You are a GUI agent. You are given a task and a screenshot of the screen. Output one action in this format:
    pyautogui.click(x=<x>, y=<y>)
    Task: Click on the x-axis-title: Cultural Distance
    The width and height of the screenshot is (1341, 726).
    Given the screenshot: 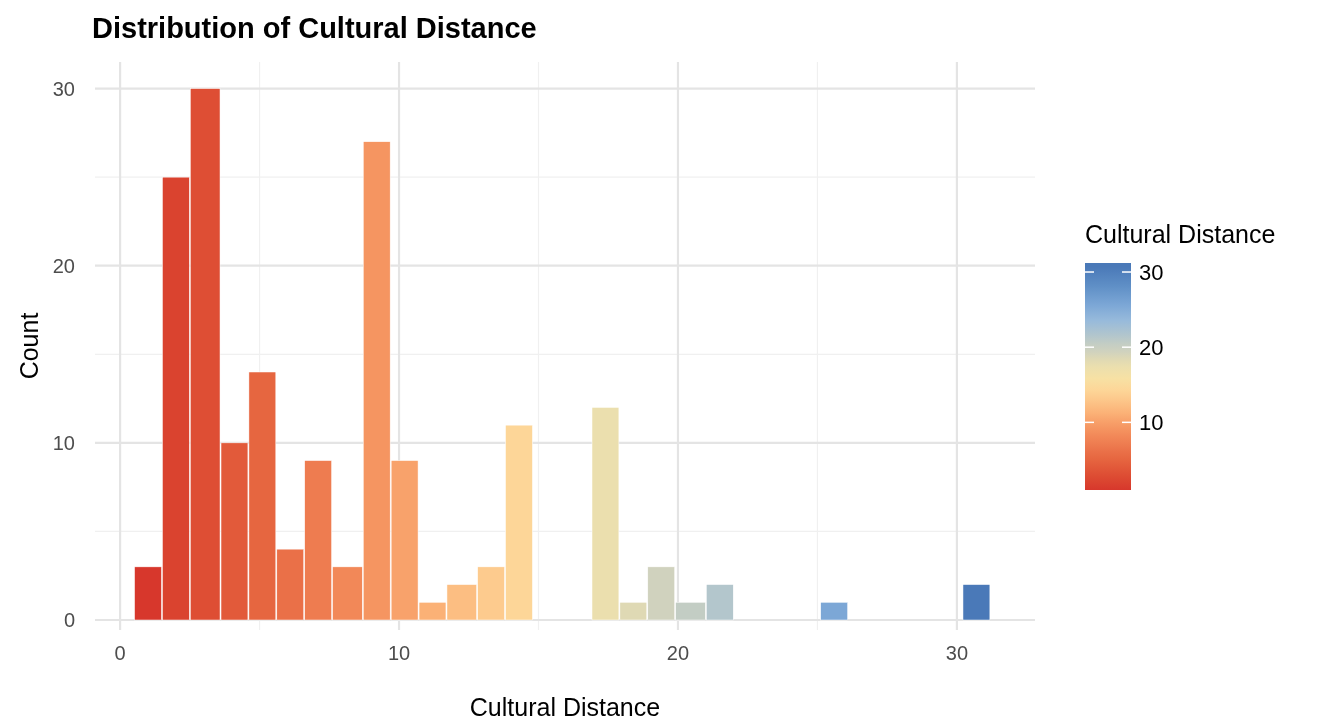 What is the action you would take?
    pyautogui.click(x=565, y=707)
    